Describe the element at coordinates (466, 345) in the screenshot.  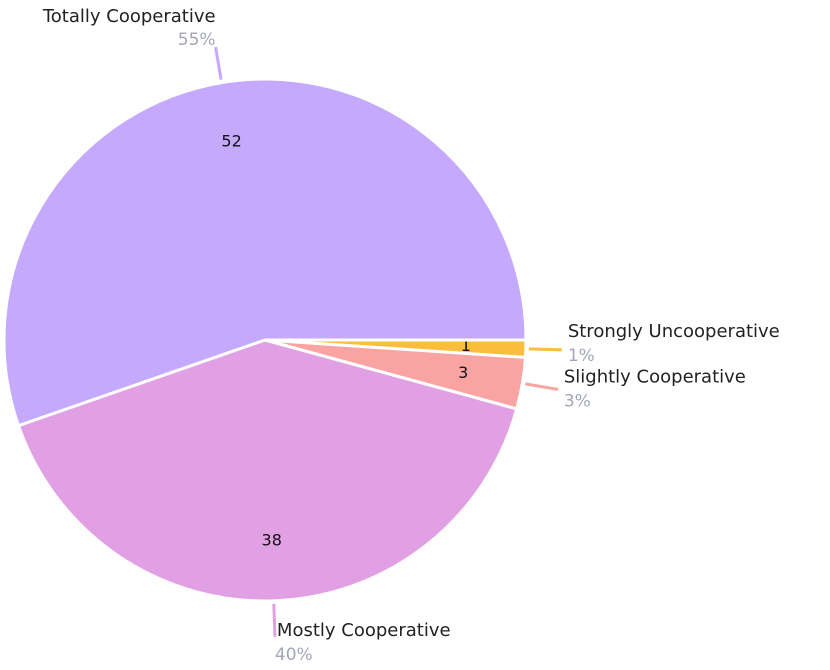
I see `slice-value: 1` at that location.